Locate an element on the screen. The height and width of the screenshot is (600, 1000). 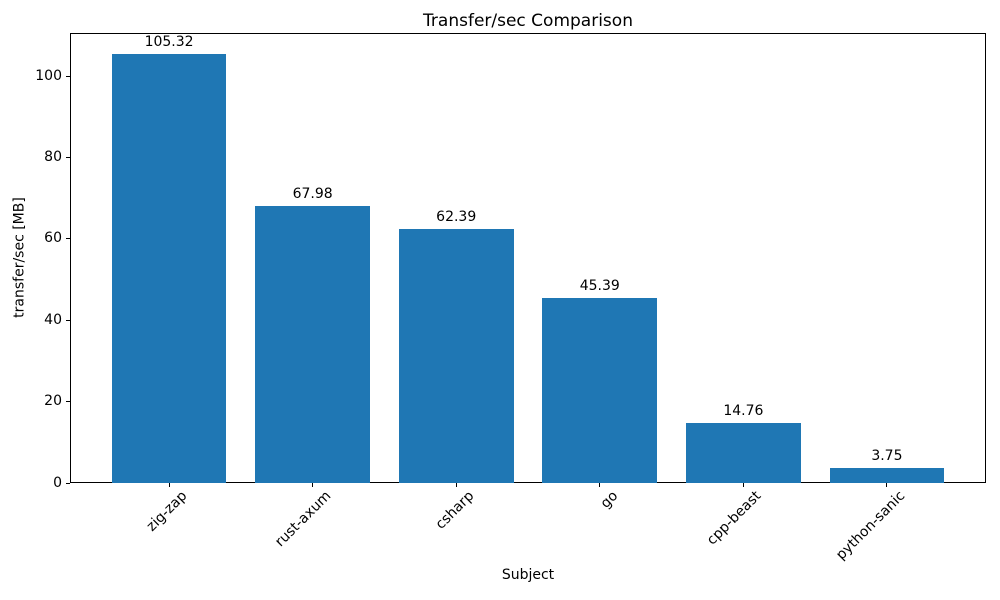
y-tick-label: 40 is located at coordinates (53, 319).